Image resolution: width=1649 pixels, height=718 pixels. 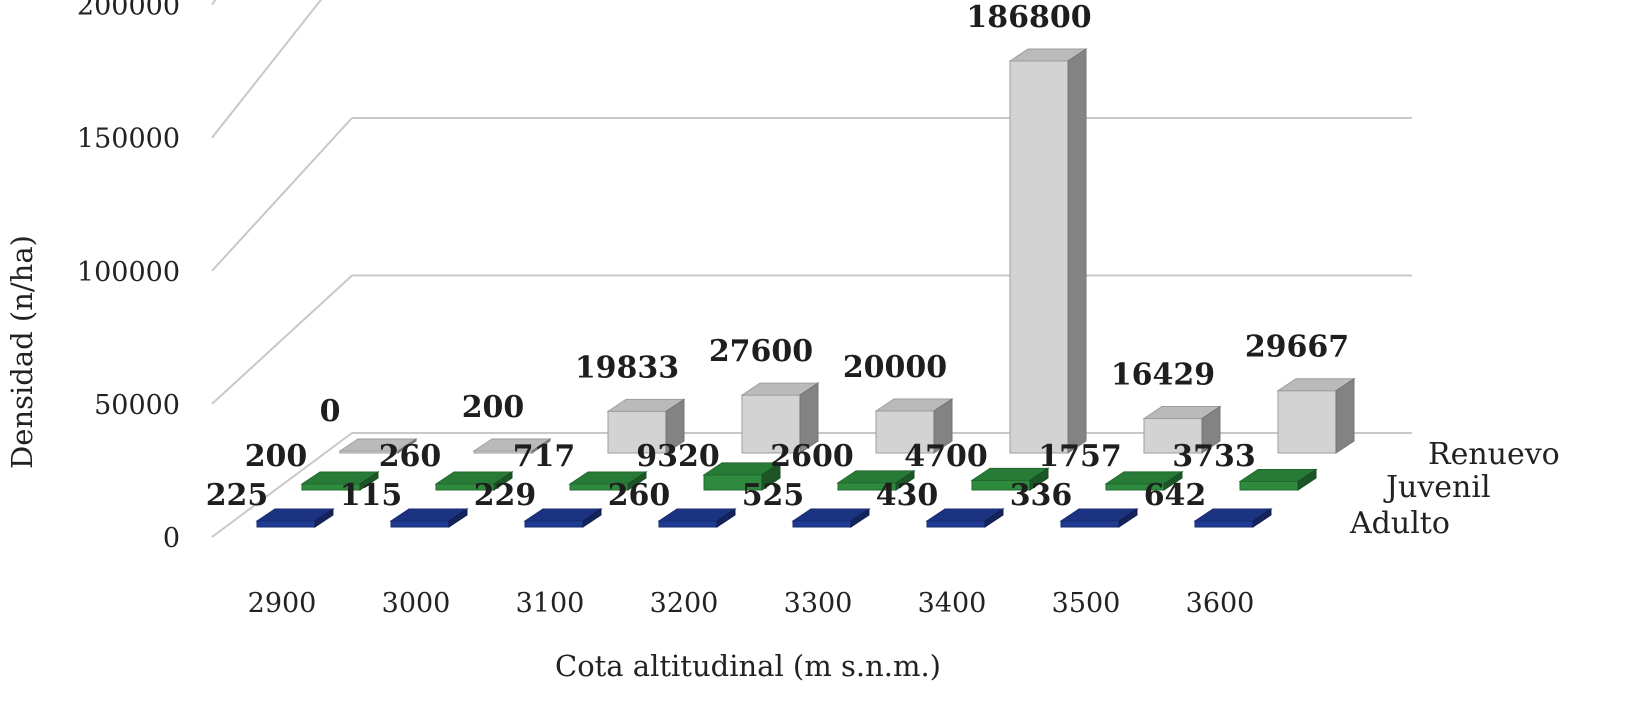 I want to click on x-tick-label: 3400, so click(x=952, y=603).